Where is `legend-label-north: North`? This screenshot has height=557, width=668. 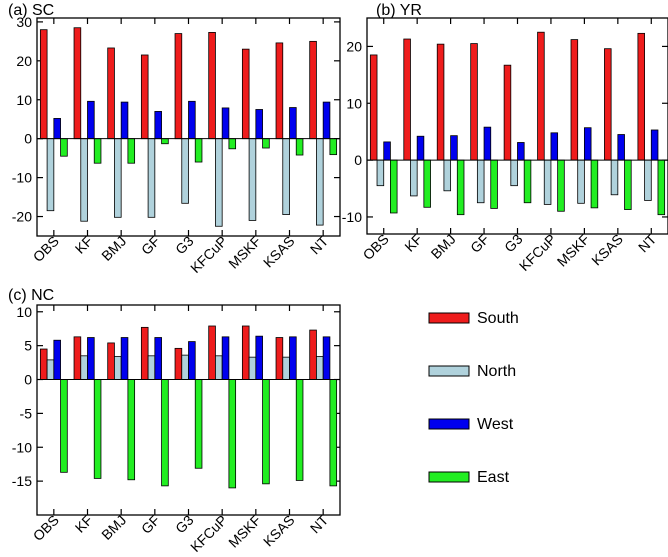
legend-label-north: North is located at coordinates (496, 371).